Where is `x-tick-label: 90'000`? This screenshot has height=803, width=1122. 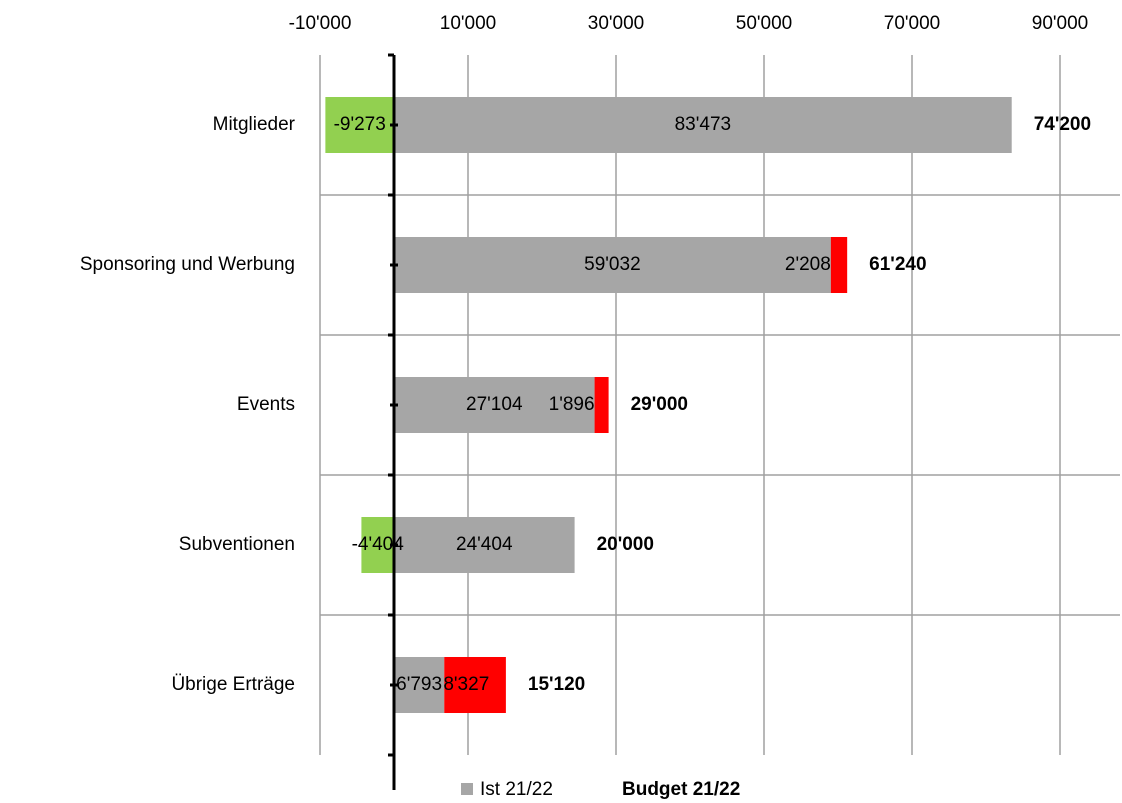
x-tick-label: 90'000 is located at coordinates (1060, 23).